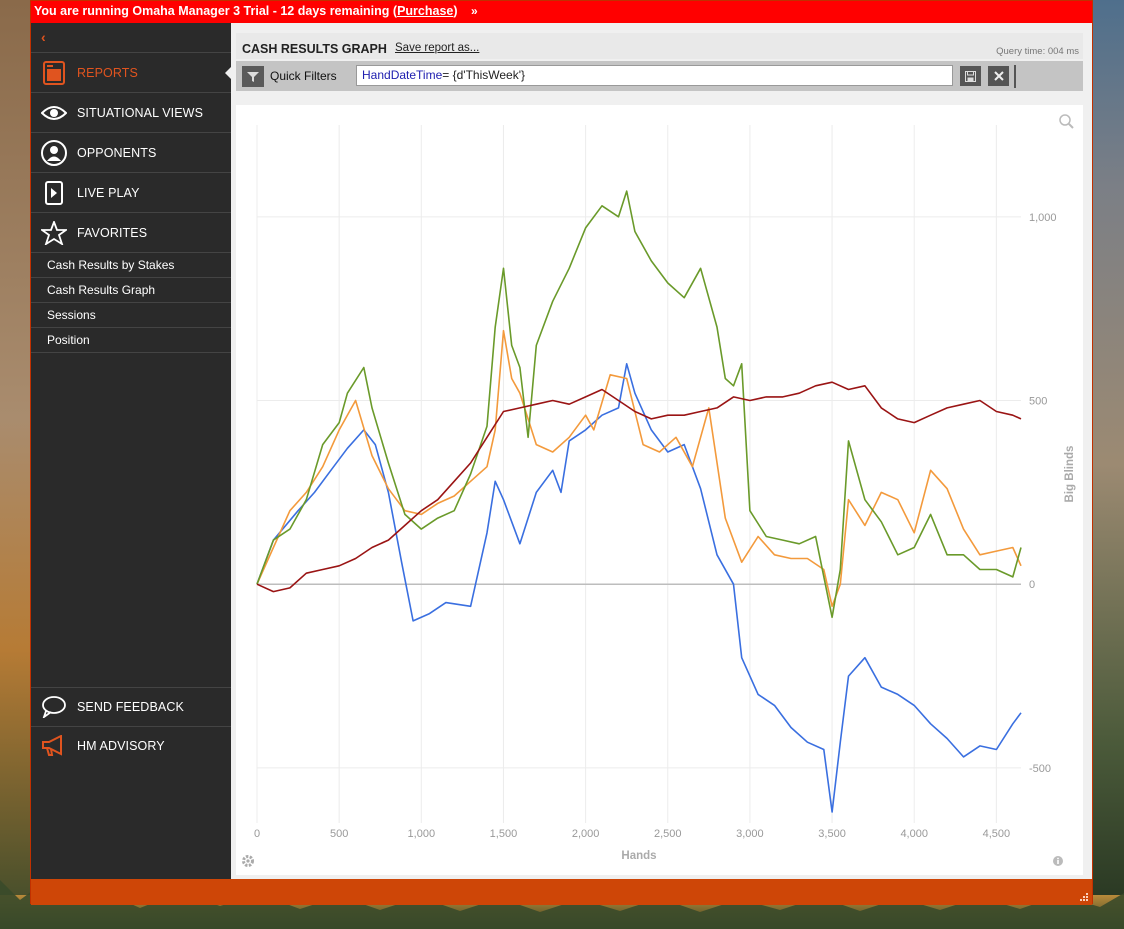 This screenshot has height=929, width=1124. I want to click on sidebar-item-reports: REPORTS, so click(131, 73).